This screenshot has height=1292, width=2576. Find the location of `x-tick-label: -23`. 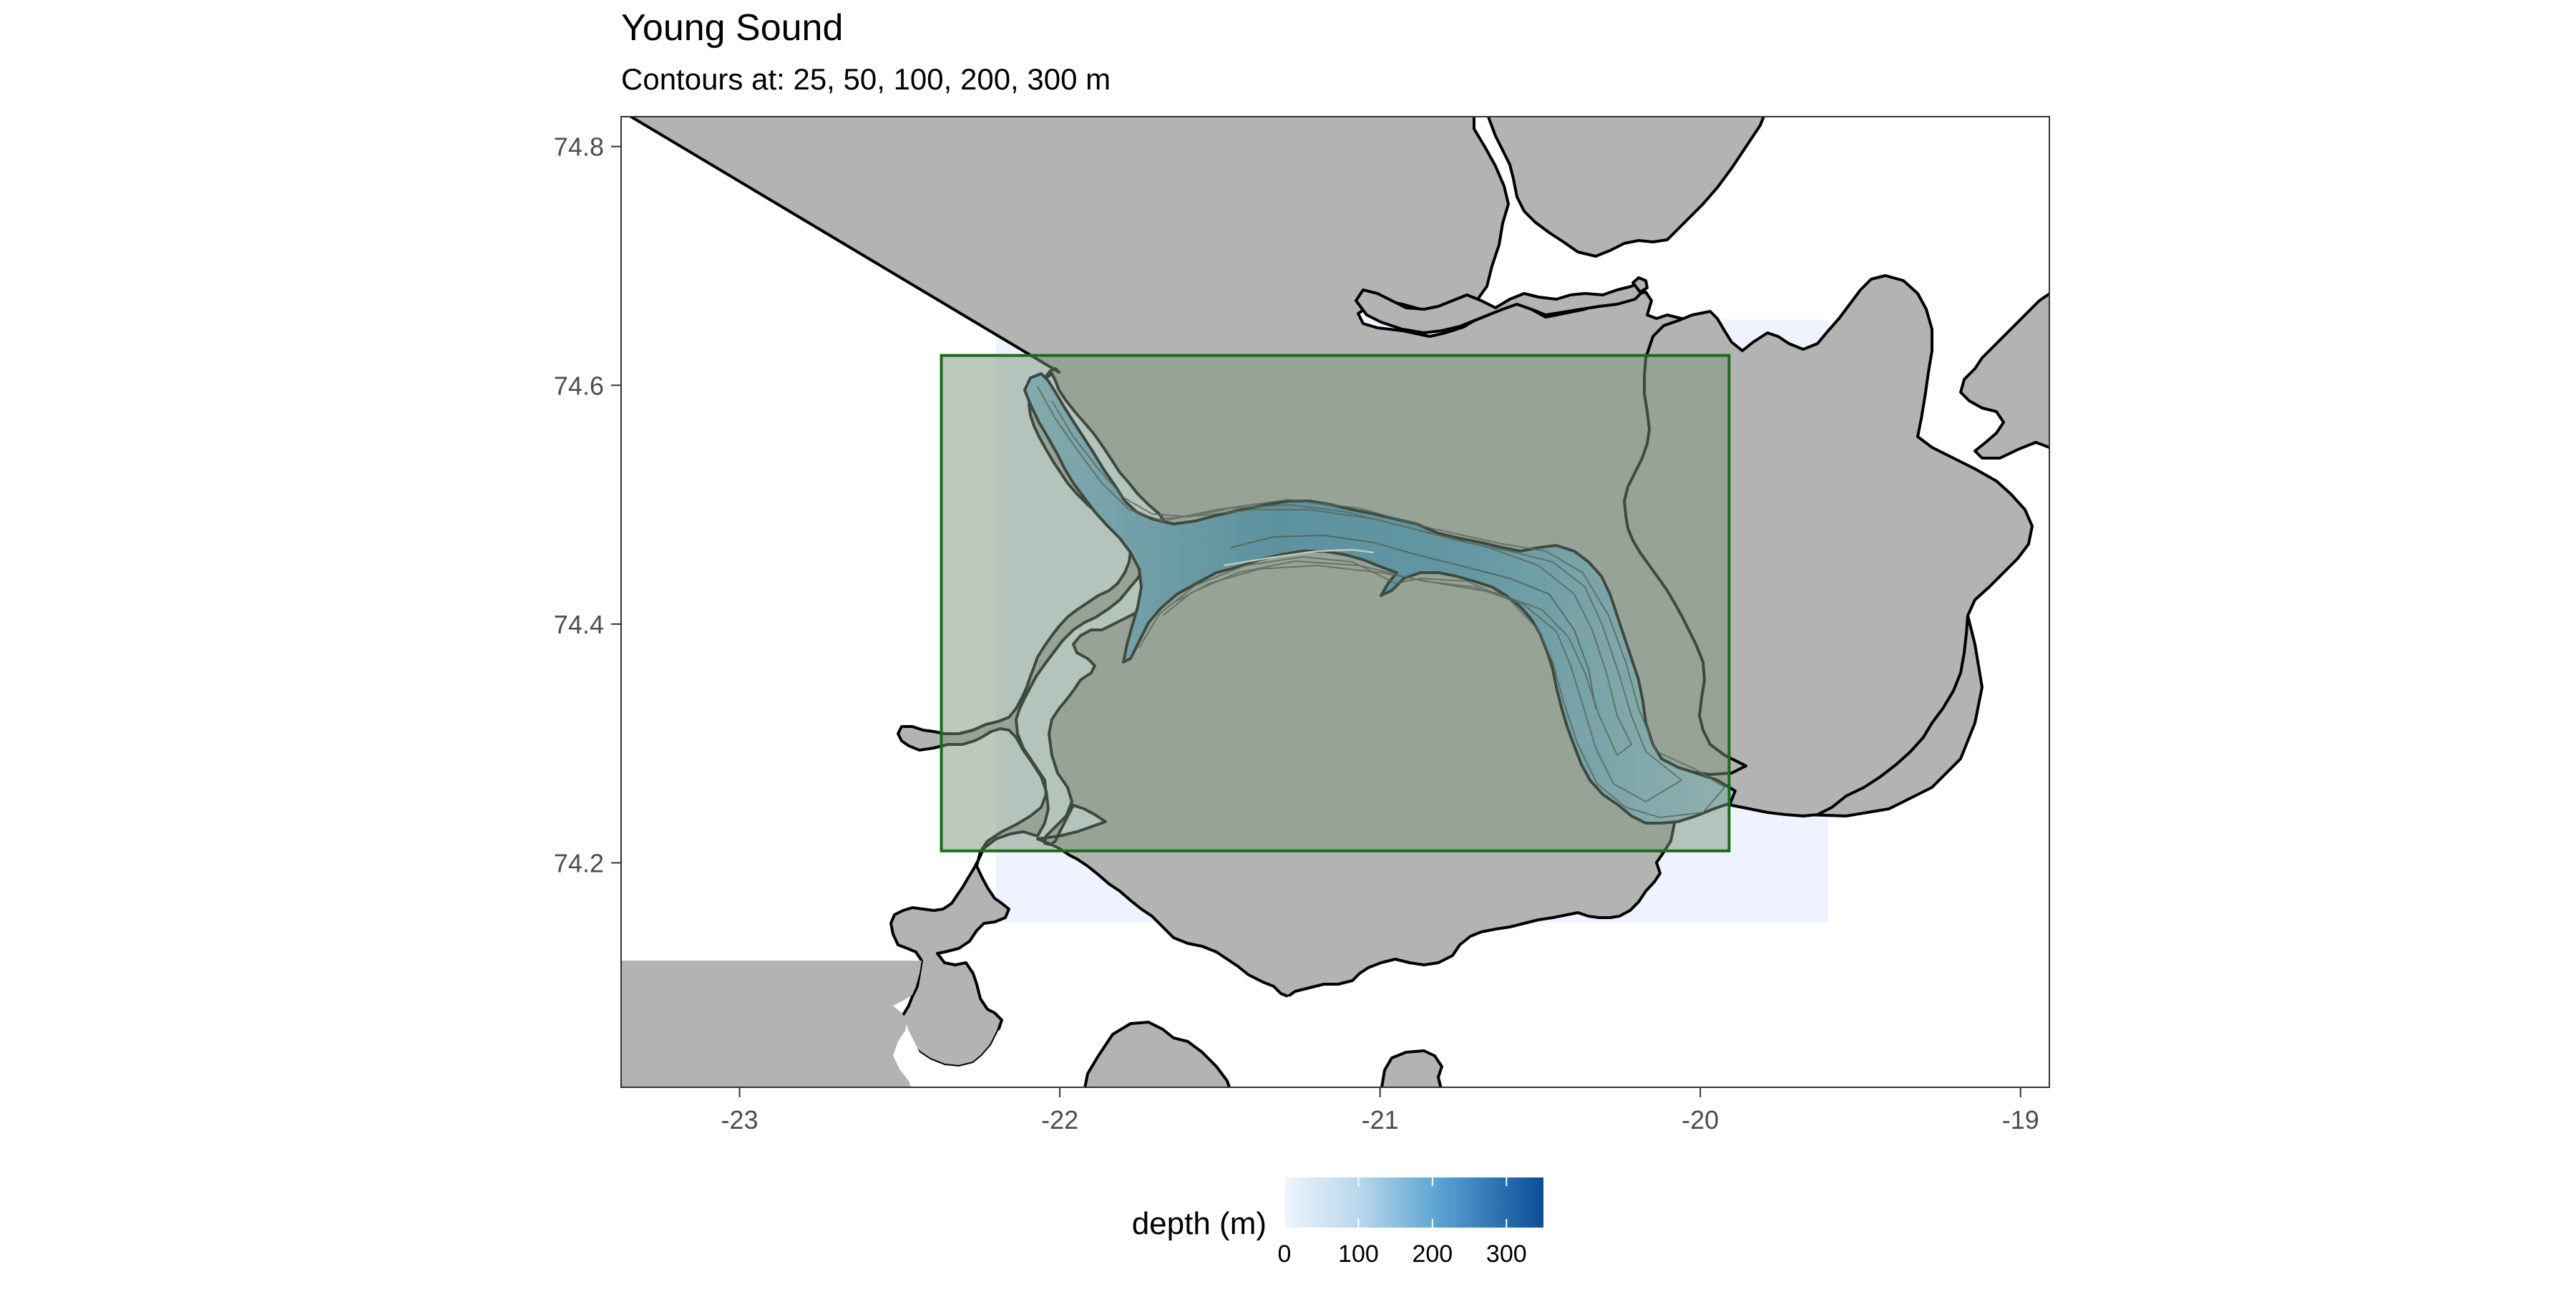

x-tick-label: -23 is located at coordinates (739, 1120).